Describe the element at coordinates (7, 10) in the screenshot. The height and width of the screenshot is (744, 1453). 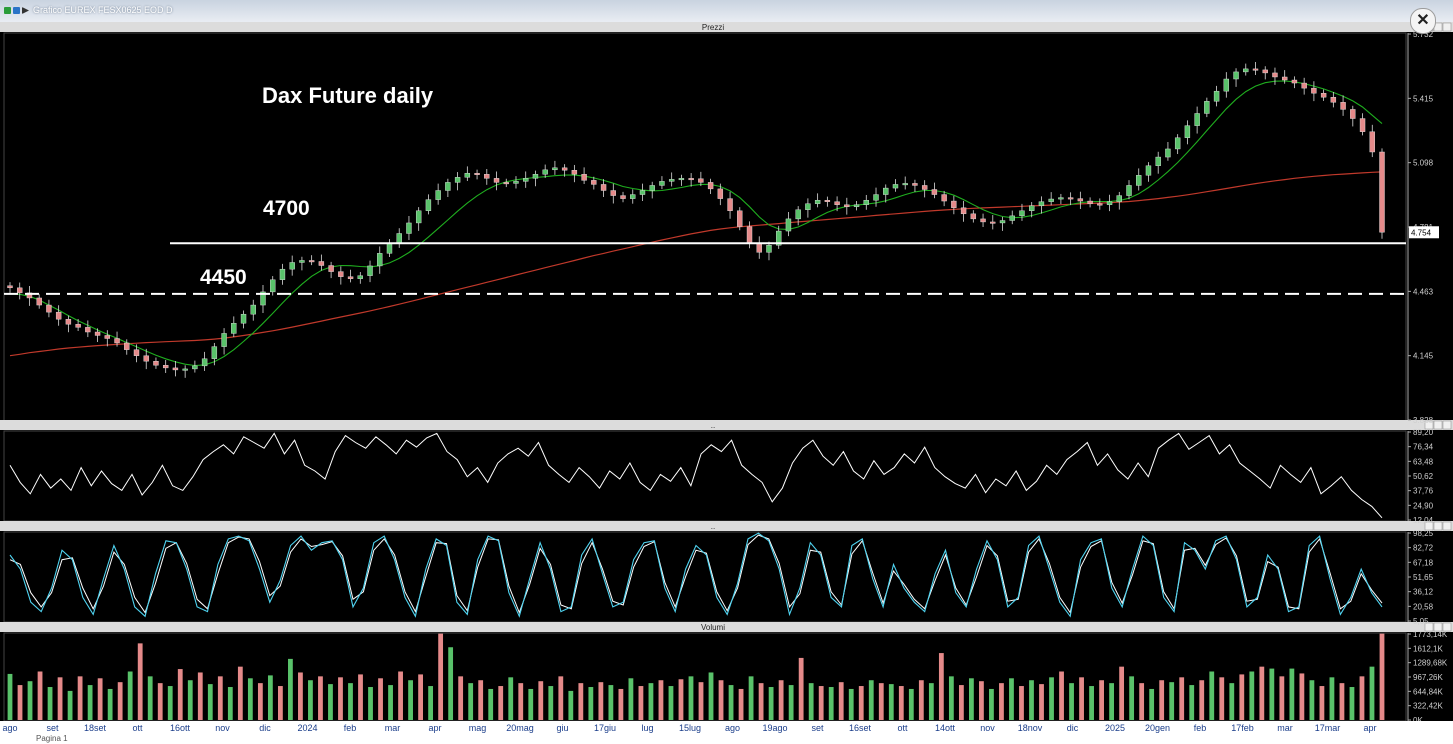
I see `window-menu-icon` at that location.